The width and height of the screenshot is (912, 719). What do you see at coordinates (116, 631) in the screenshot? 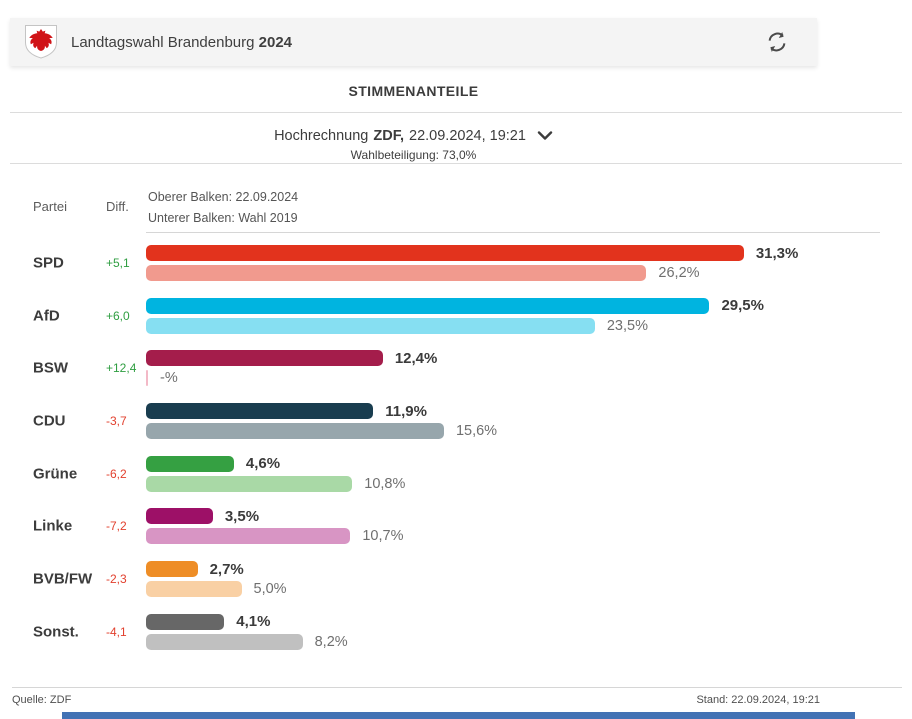
I see `diff-value: -4,1` at bounding box center [116, 631].